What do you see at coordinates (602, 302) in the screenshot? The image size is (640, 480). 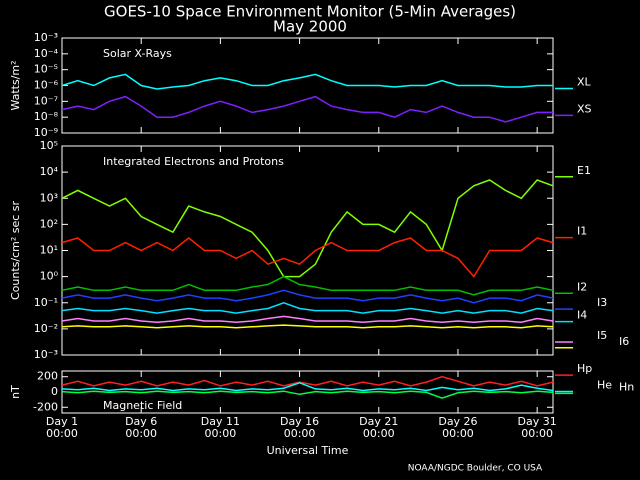 I see `legend-label: I3` at bounding box center [602, 302].